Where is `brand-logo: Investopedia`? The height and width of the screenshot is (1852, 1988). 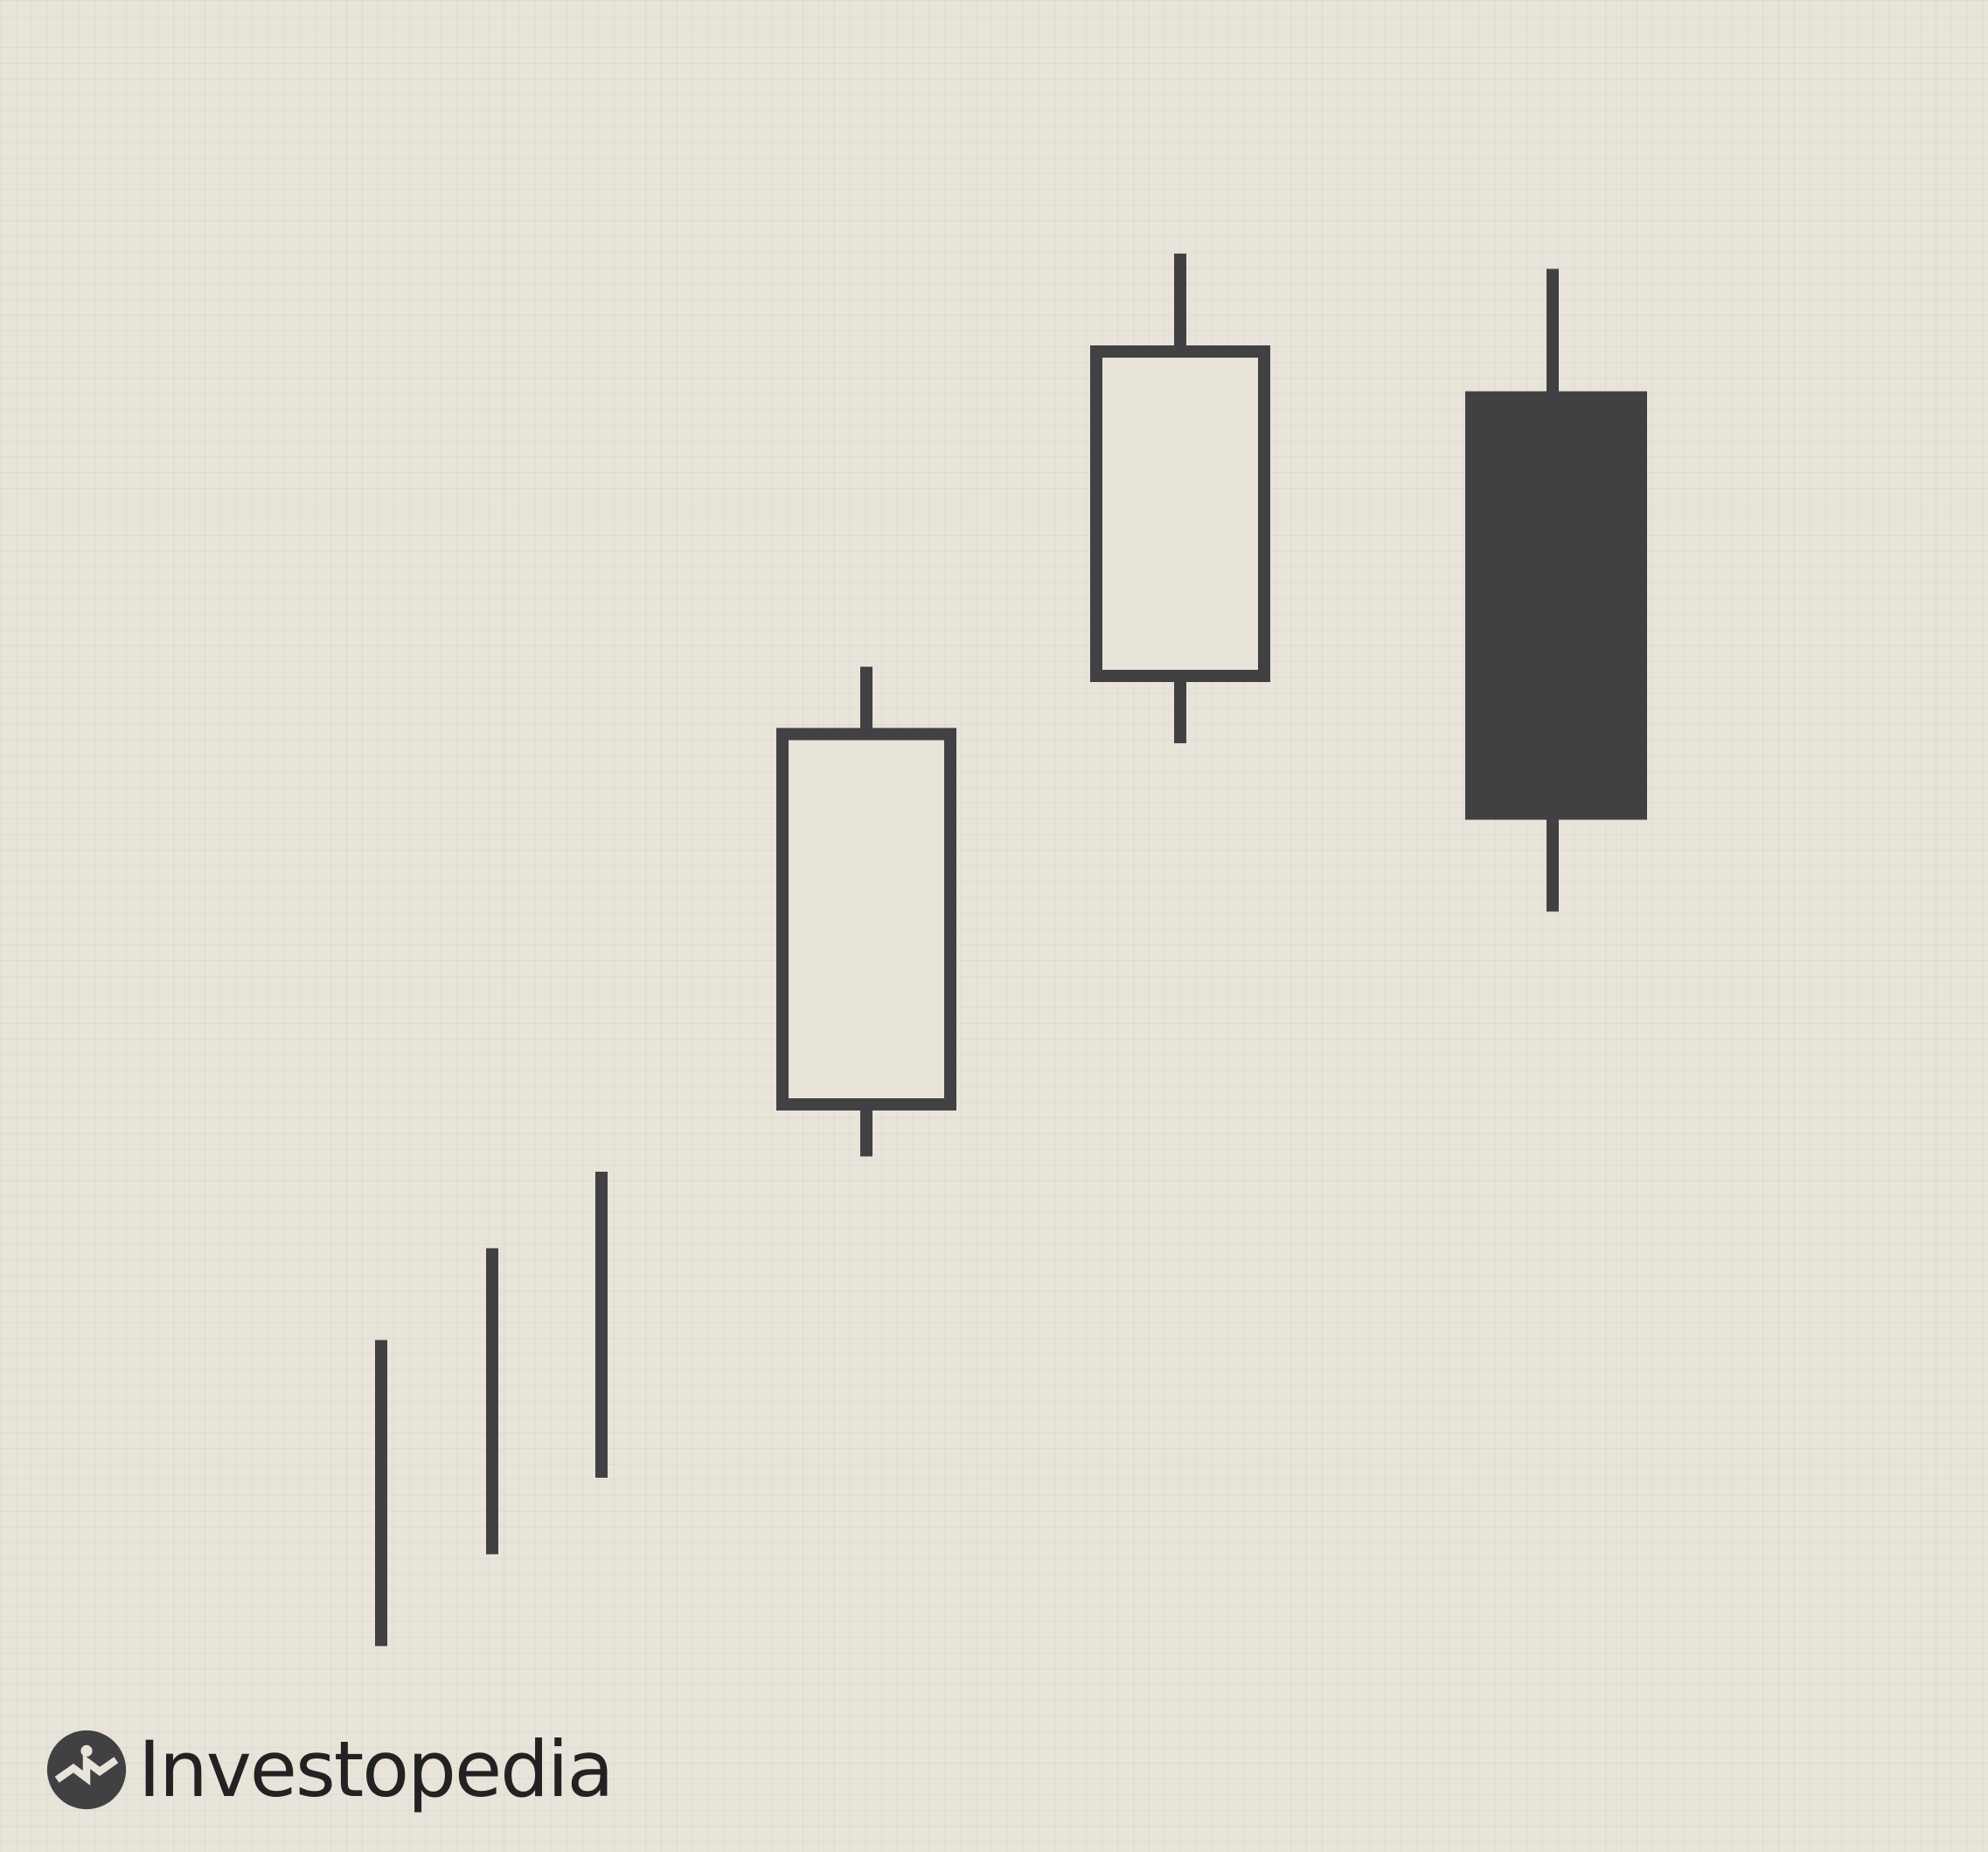
brand-logo: Investopedia is located at coordinates (329, 1769).